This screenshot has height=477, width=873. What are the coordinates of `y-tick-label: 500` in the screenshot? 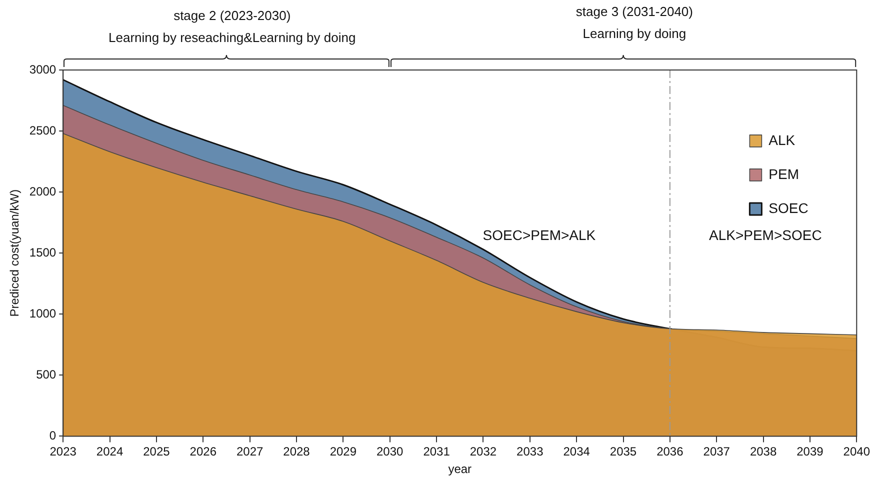 It's located at (46, 374).